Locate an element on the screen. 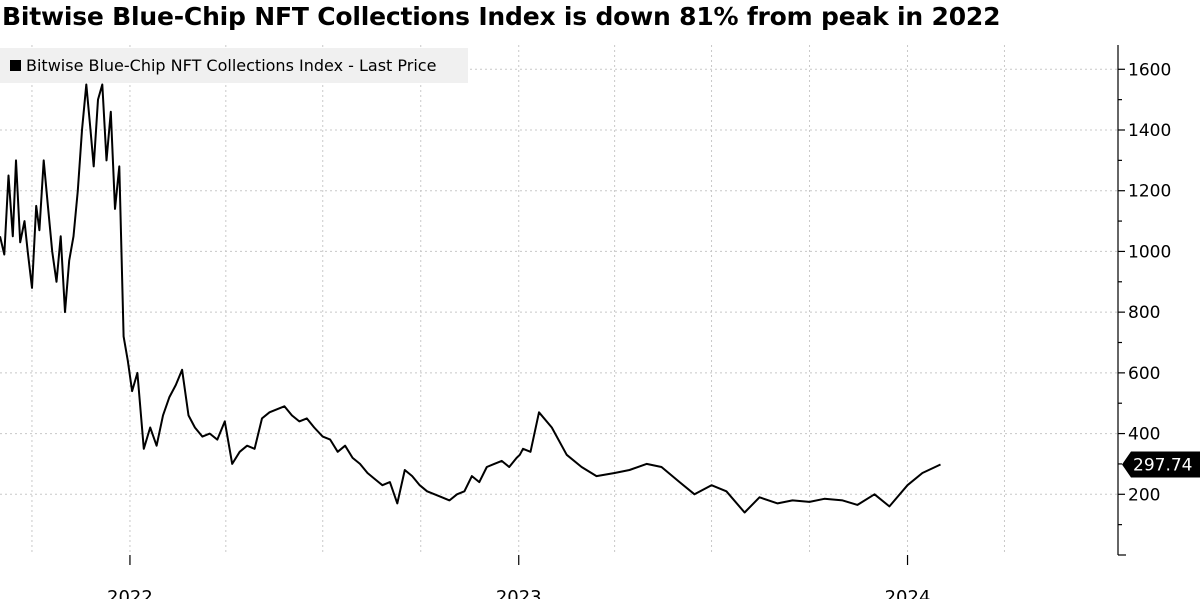 This screenshot has width=1200, height=599. last-price-tag-bg is located at coordinates (1161, 464).